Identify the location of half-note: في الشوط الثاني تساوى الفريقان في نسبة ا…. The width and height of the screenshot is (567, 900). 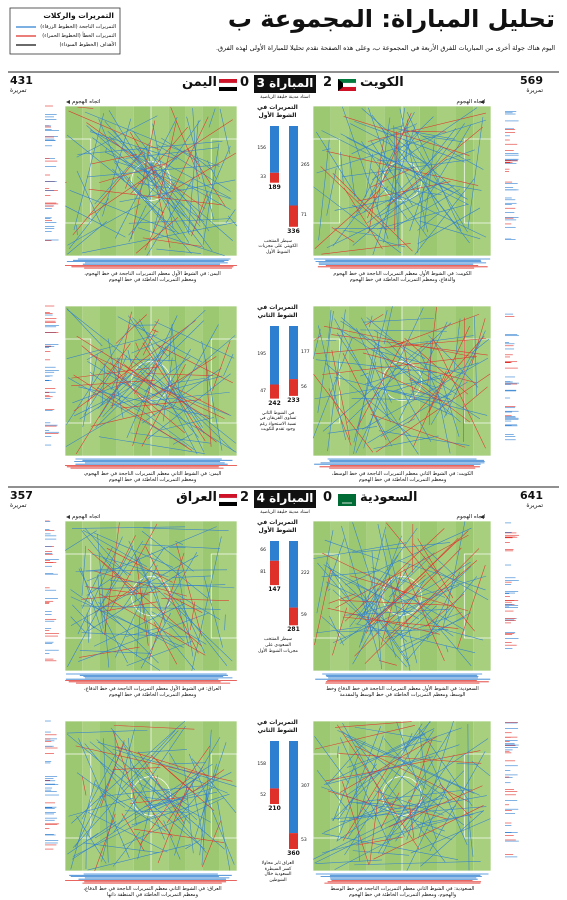
(278, 421).